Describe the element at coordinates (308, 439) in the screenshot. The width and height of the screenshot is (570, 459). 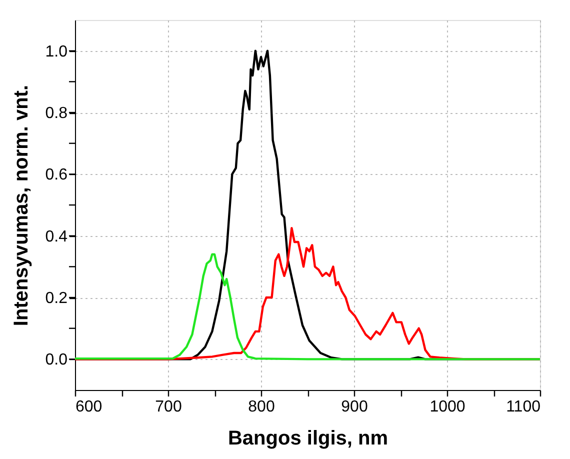
I see `x-axis-title: Bangos ilgis, nm` at that location.